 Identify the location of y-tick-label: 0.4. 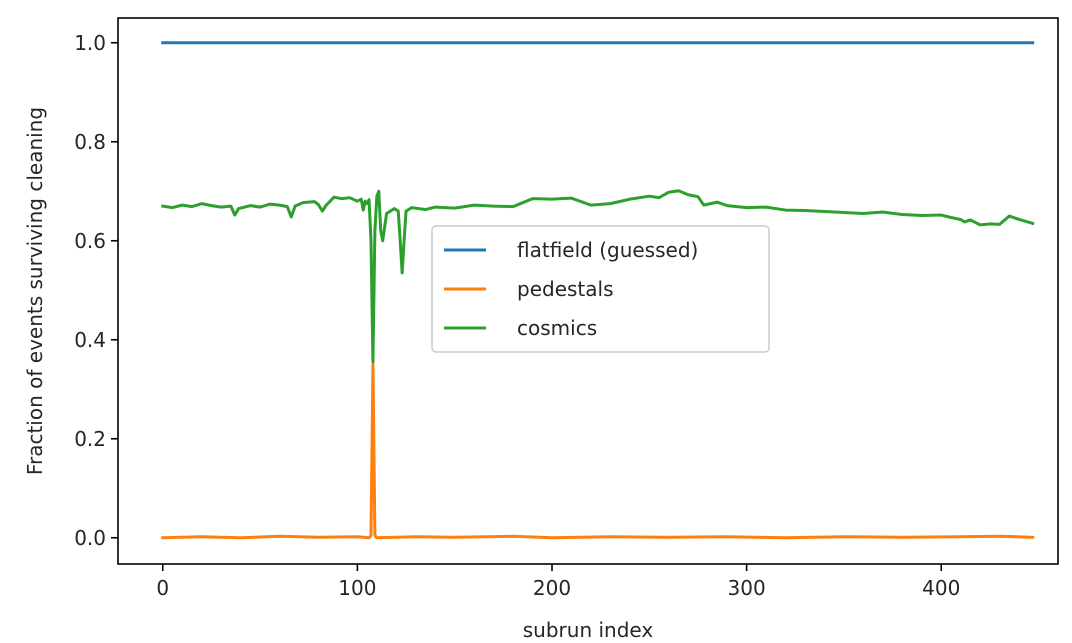
(90, 340).